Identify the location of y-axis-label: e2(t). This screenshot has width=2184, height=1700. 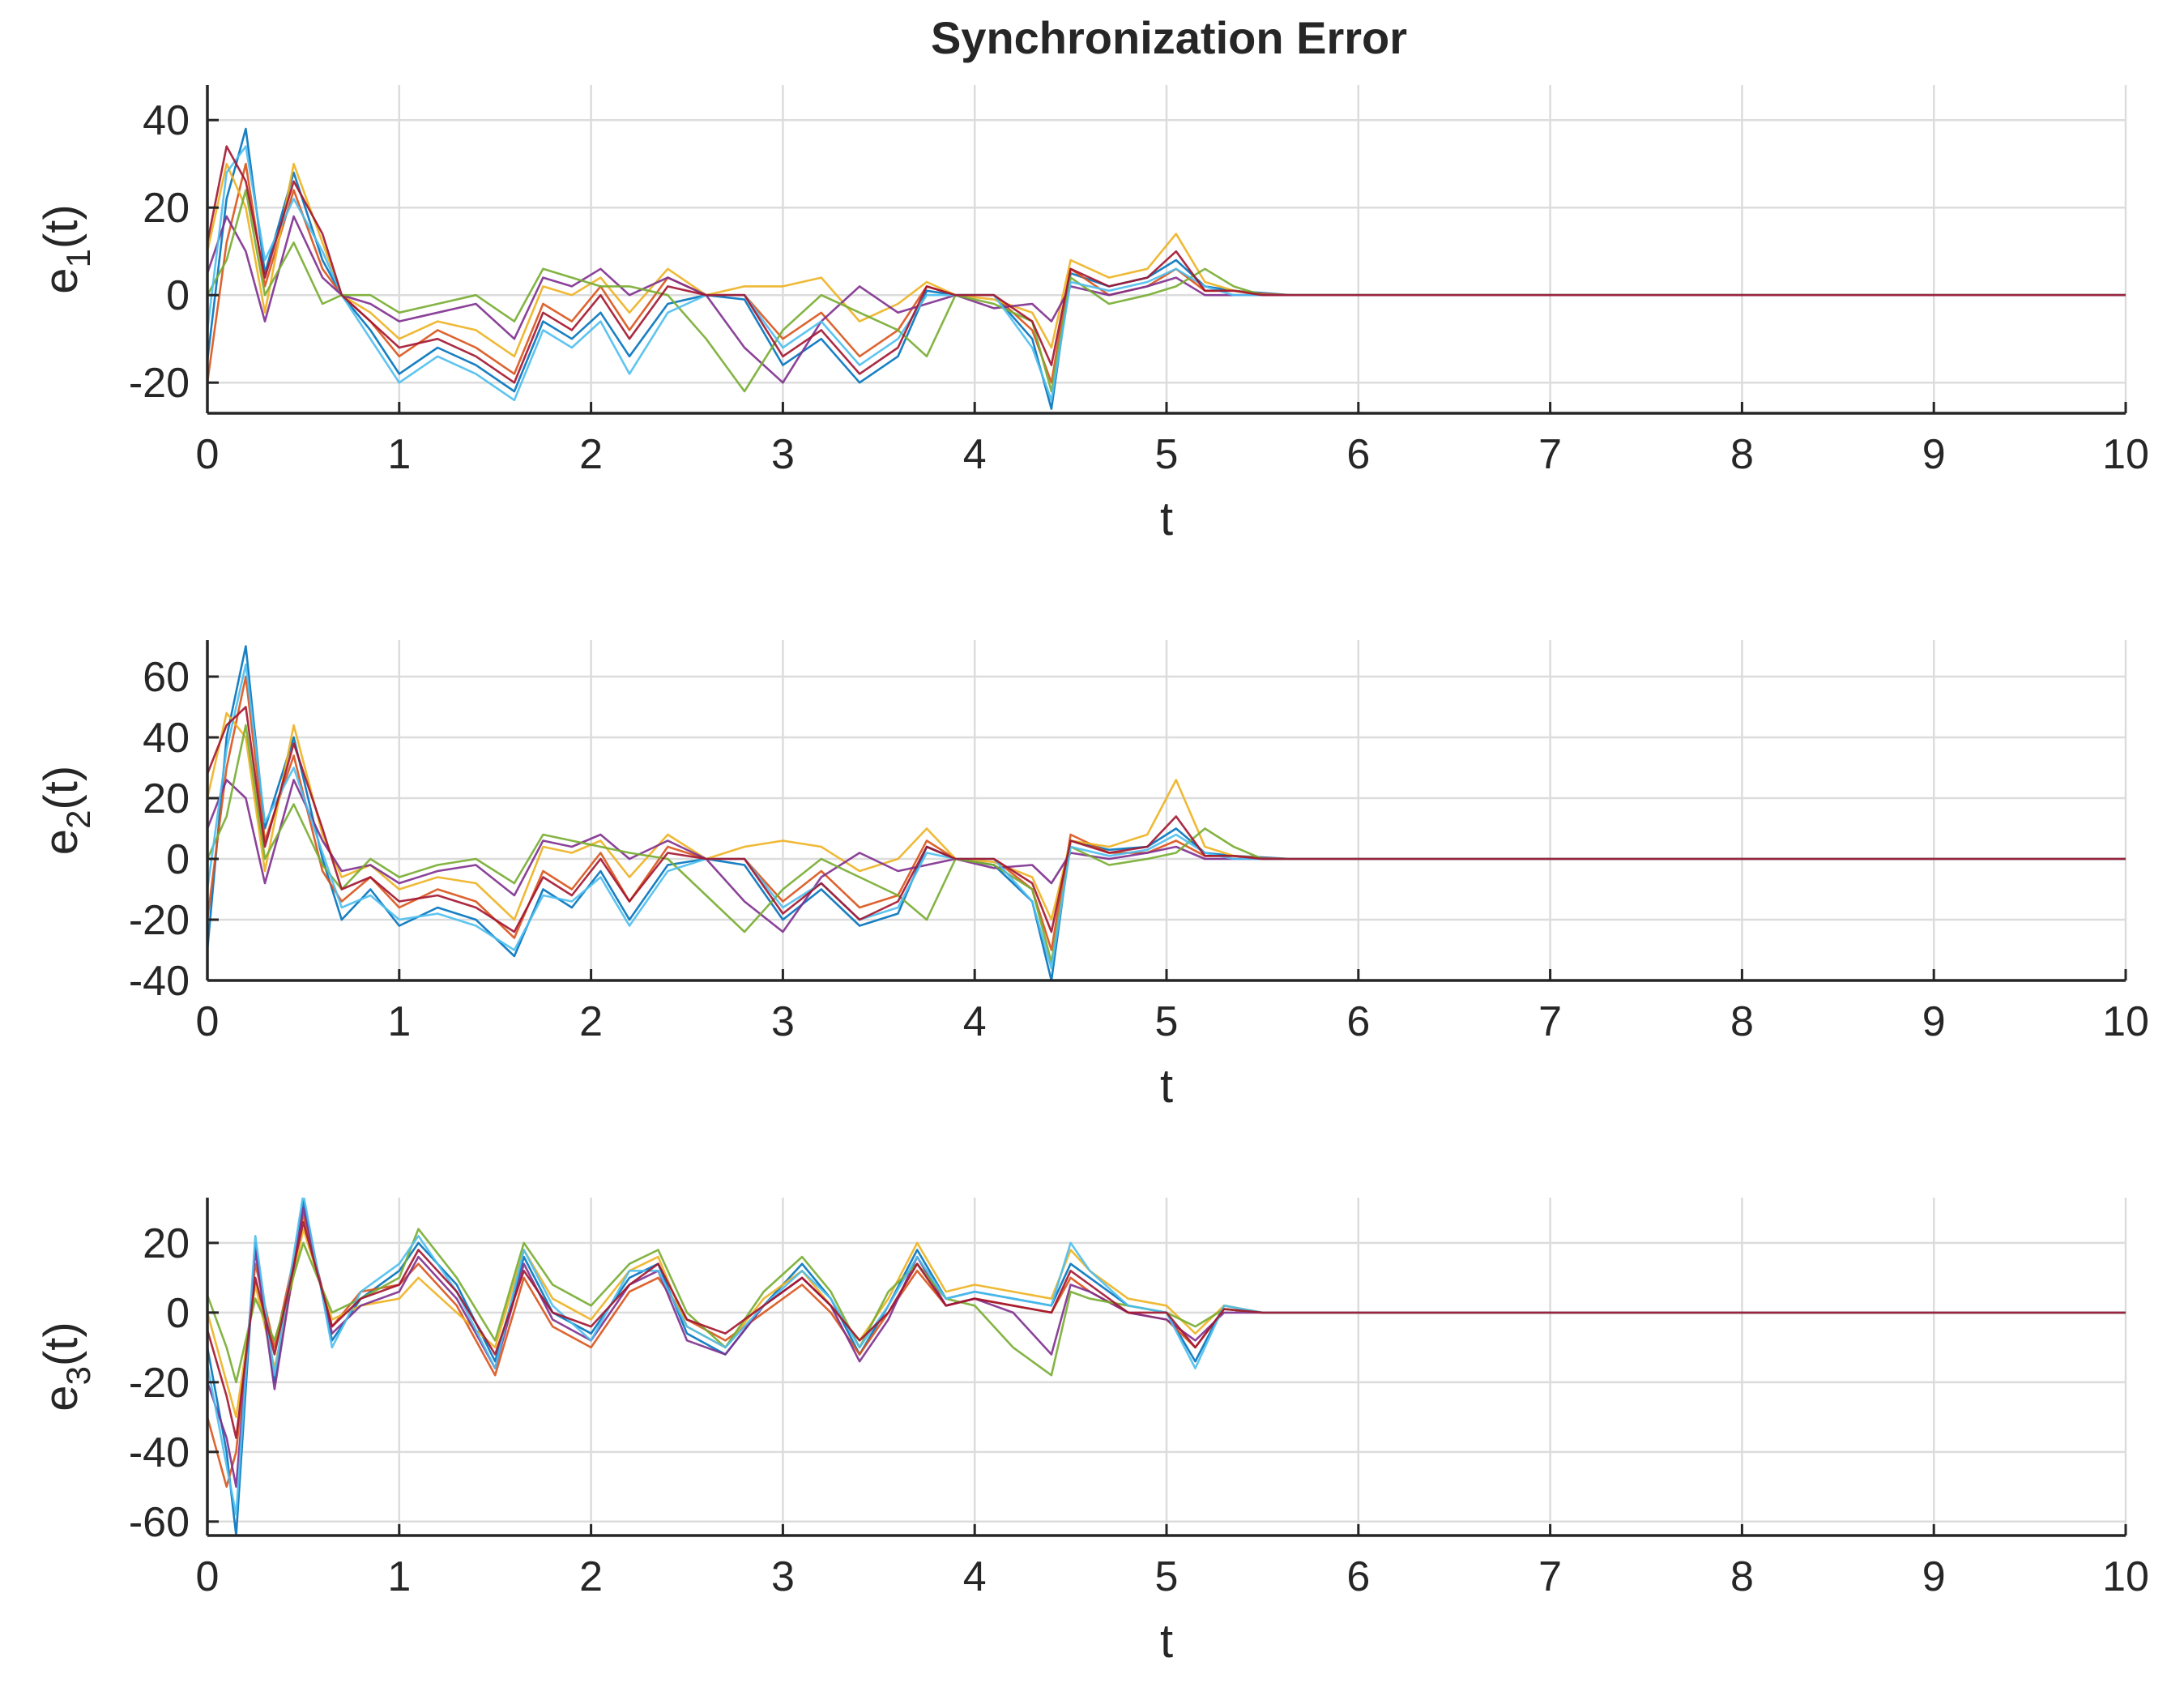
(66, 810).